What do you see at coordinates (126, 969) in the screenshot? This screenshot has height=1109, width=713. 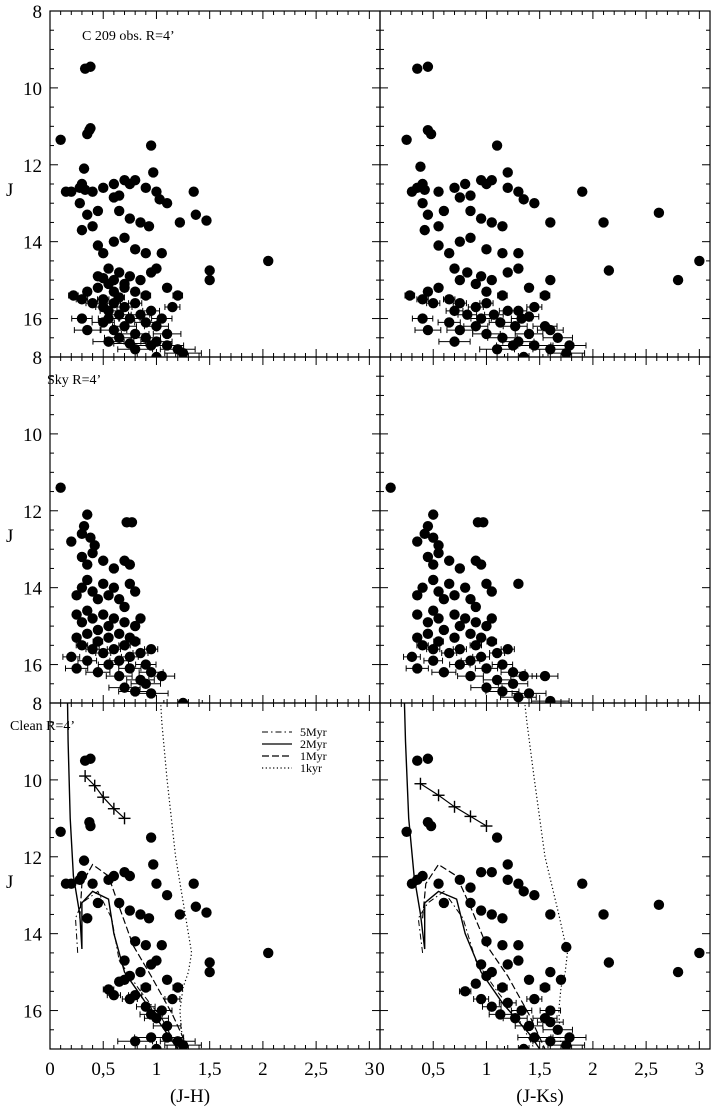 I see `isochrone-5myr` at bounding box center [126, 969].